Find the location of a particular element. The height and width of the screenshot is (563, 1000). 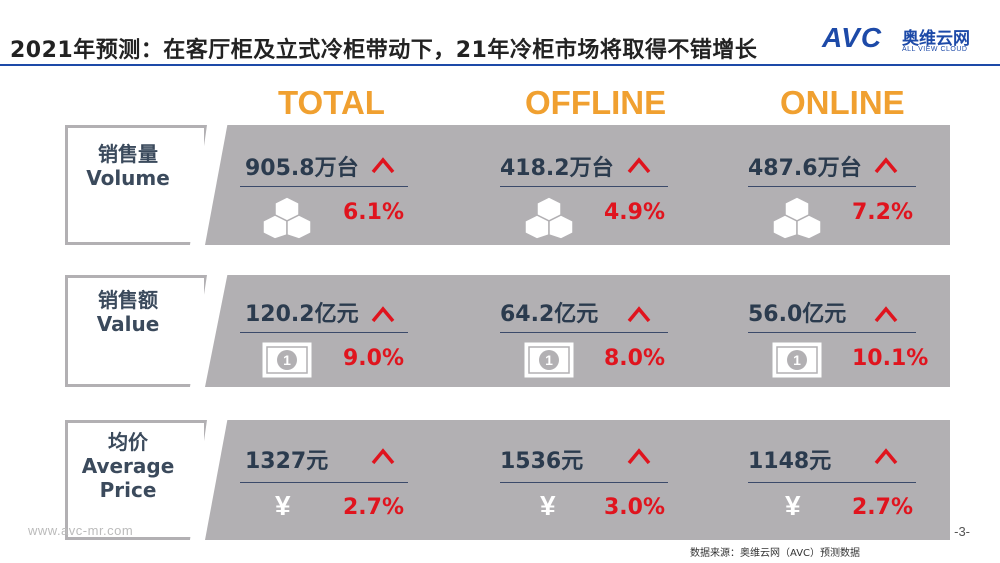

value-offline-growth: 8.0% is located at coordinates (635, 358).